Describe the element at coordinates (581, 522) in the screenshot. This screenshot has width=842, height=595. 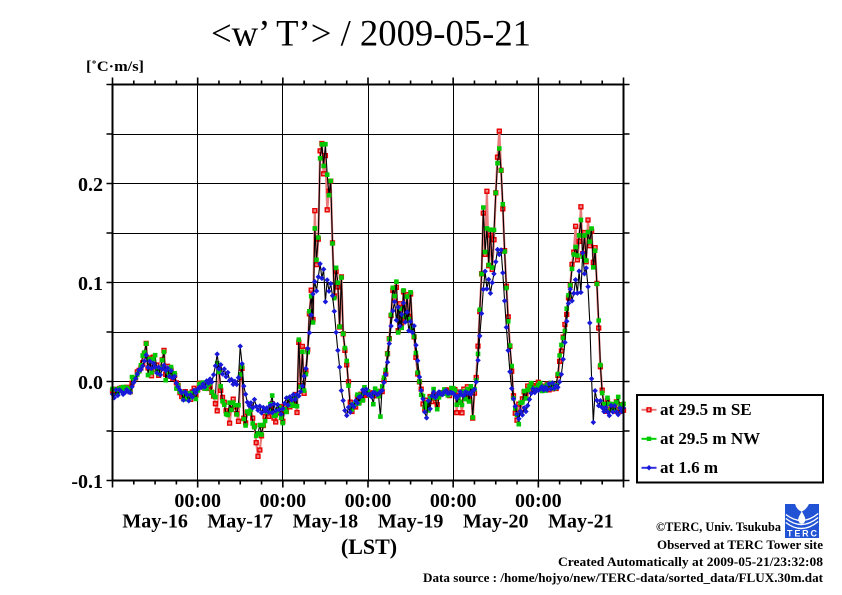
I see `svg-text: May-21` at that location.